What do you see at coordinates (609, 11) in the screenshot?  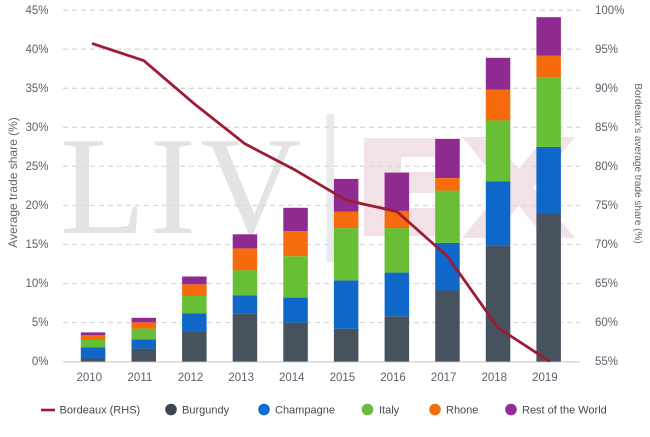 I see `svg-text: 100%` at bounding box center [609, 11].